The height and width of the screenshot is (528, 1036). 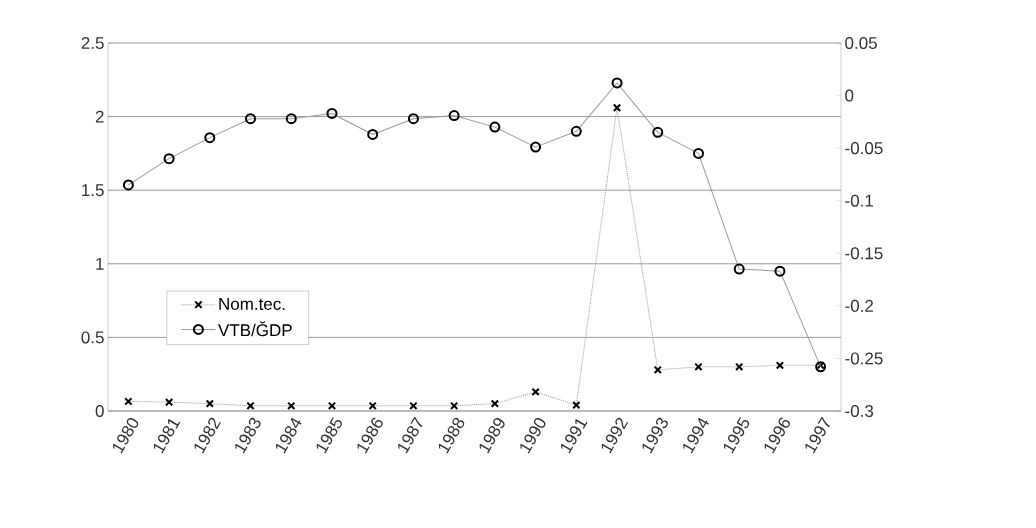 What do you see at coordinates (861, 43) in the screenshot?
I see `y2-tick-label: 0.05` at bounding box center [861, 43].